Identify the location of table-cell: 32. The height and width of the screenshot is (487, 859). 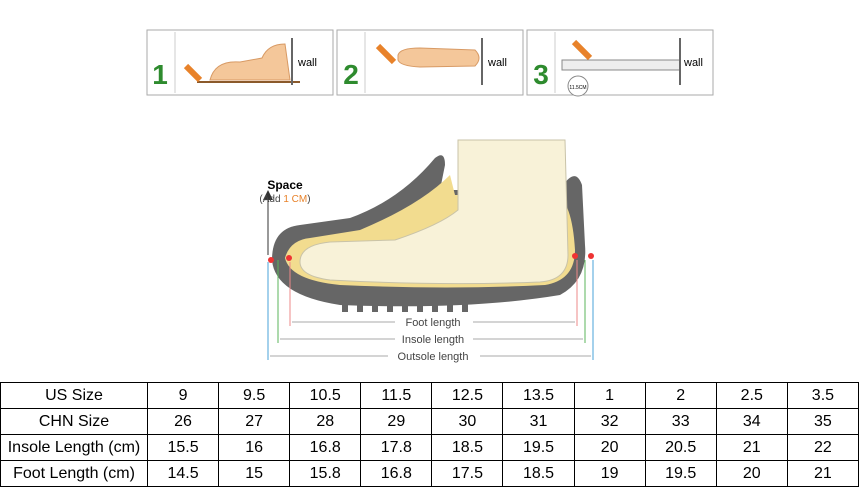
(609, 421).